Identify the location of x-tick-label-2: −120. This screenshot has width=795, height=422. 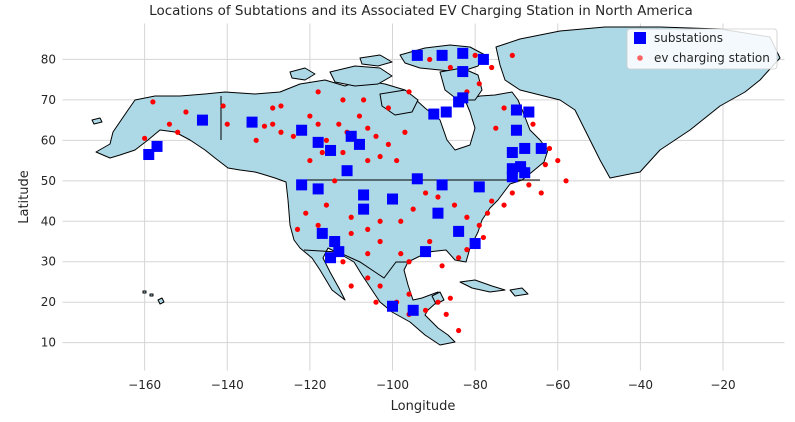
(309, 385).